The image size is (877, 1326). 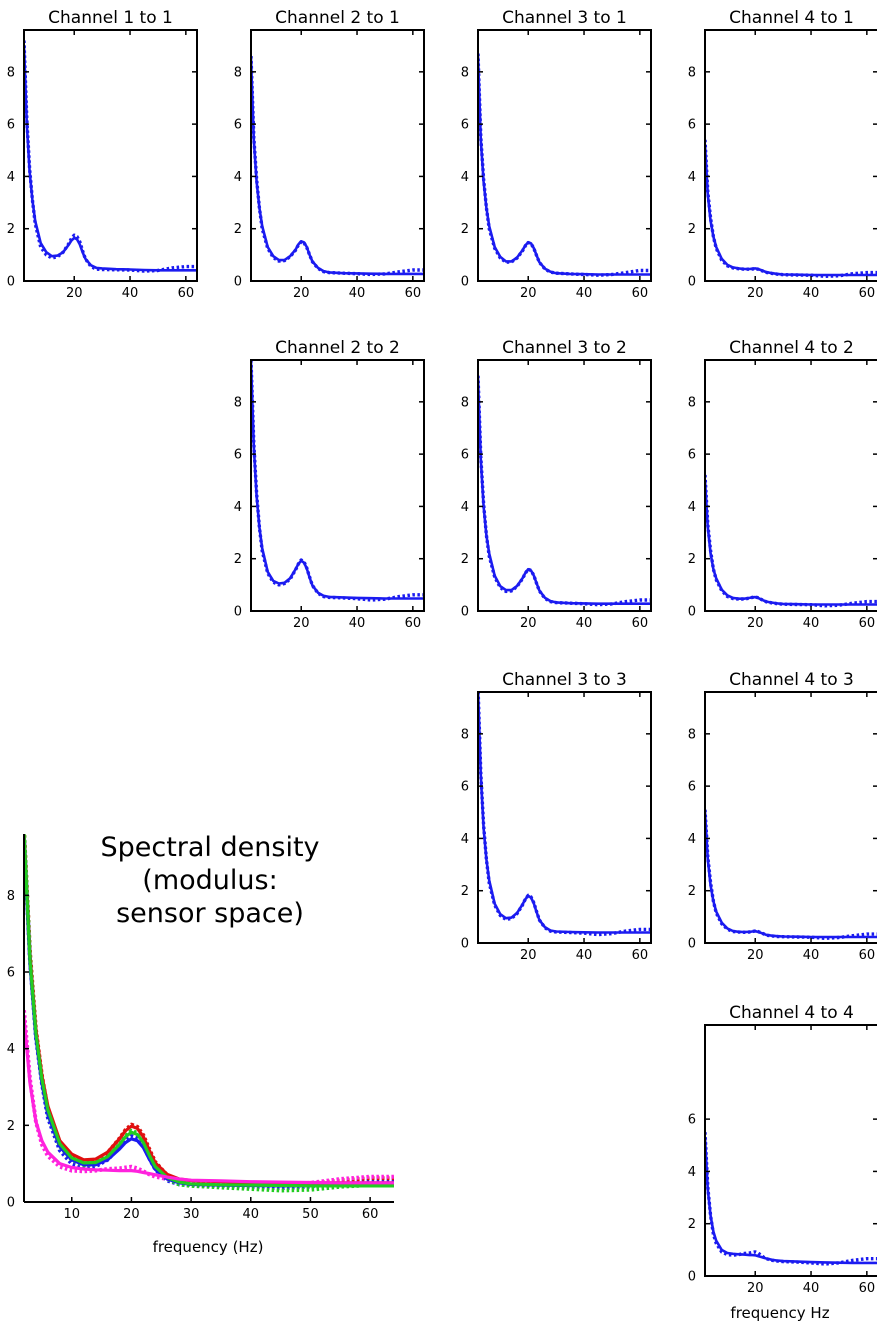 What do you see at coordinates (71, 1214) in the screenshot?
I see `x-tick-label: 10` at bounding box center [71, 1214].